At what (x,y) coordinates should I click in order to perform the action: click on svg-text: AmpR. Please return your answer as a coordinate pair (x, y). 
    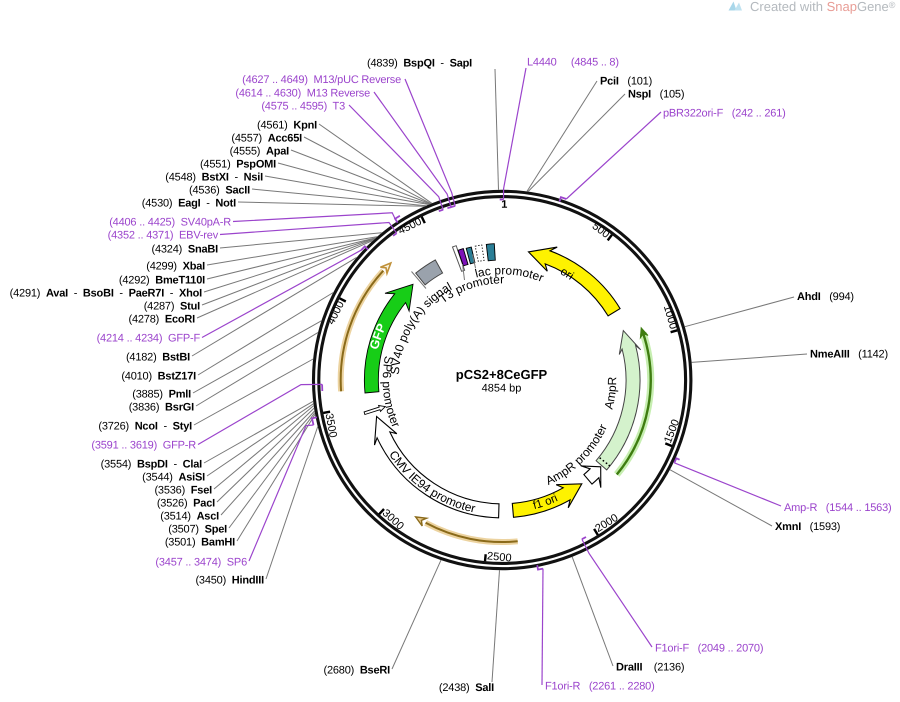
    Looking at the image, I should click on (611, 393).